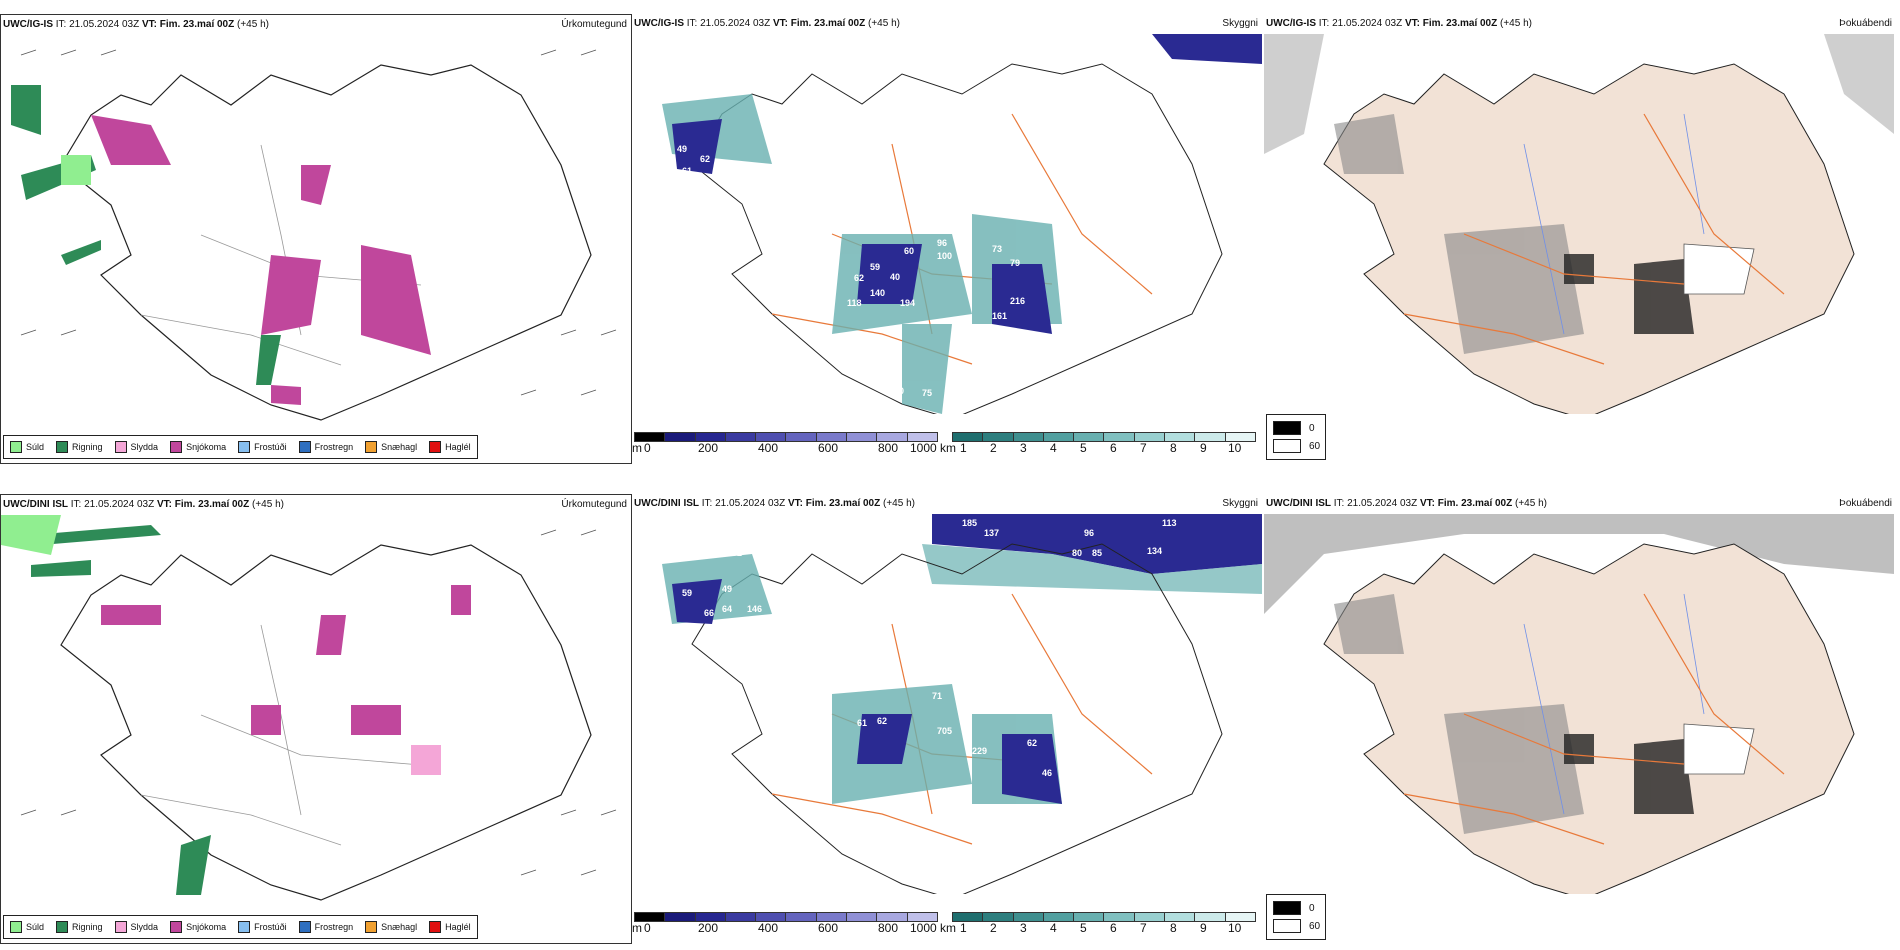  What do you see at coordinates (944, 731) in the screenshot?
I see `vis-value: 705` at bounding box center [944, 731].